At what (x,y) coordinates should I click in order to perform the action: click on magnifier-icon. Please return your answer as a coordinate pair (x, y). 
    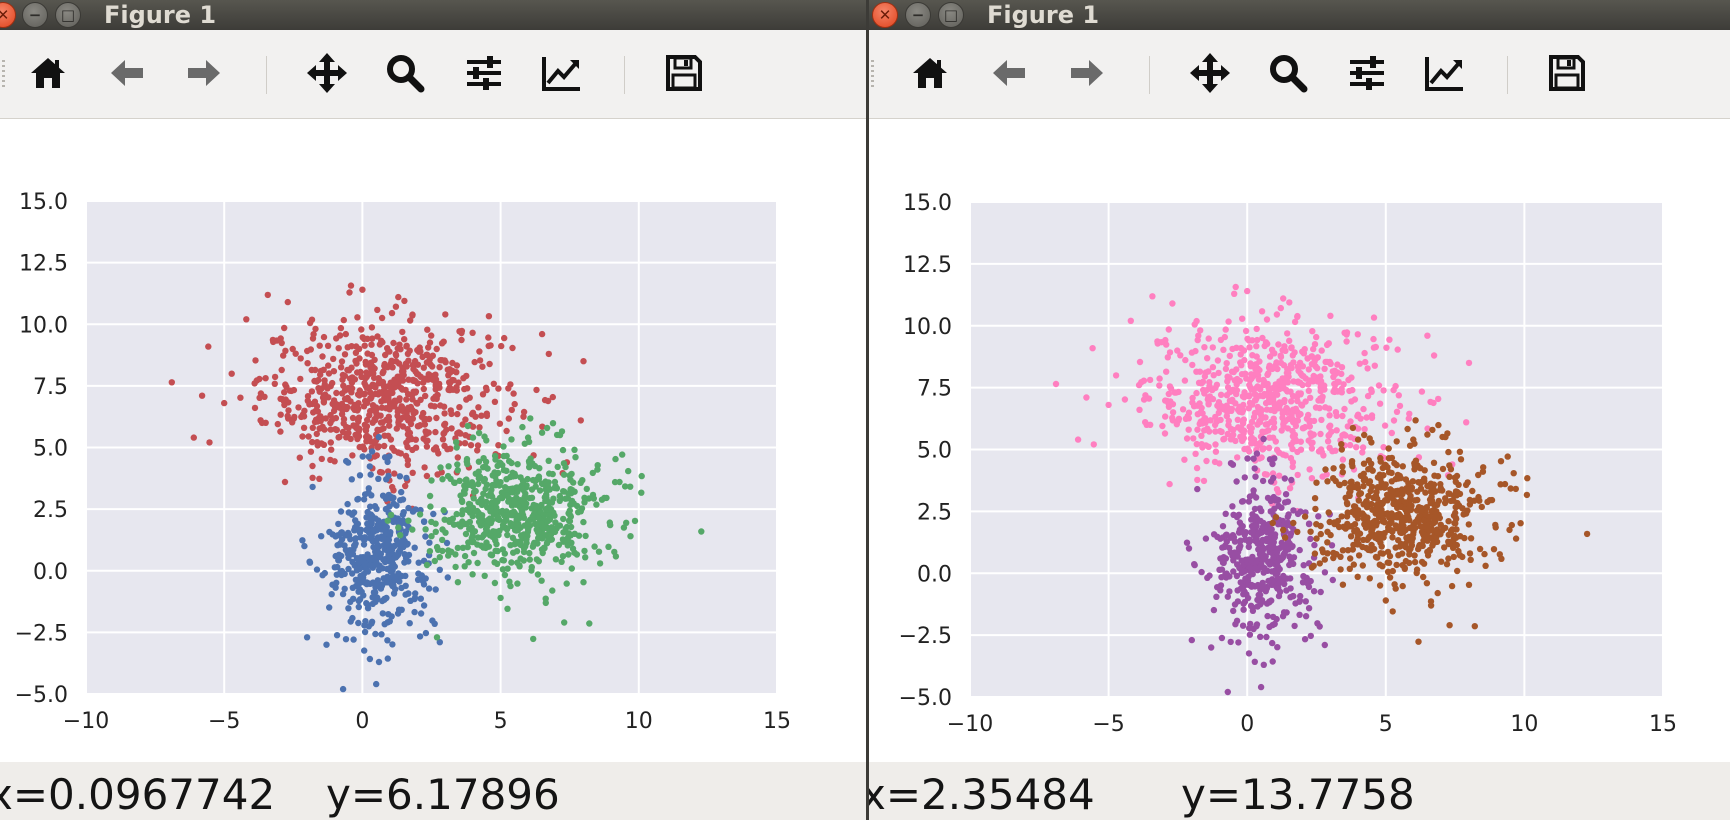
    Looking at the image, I should click on (405, 75).